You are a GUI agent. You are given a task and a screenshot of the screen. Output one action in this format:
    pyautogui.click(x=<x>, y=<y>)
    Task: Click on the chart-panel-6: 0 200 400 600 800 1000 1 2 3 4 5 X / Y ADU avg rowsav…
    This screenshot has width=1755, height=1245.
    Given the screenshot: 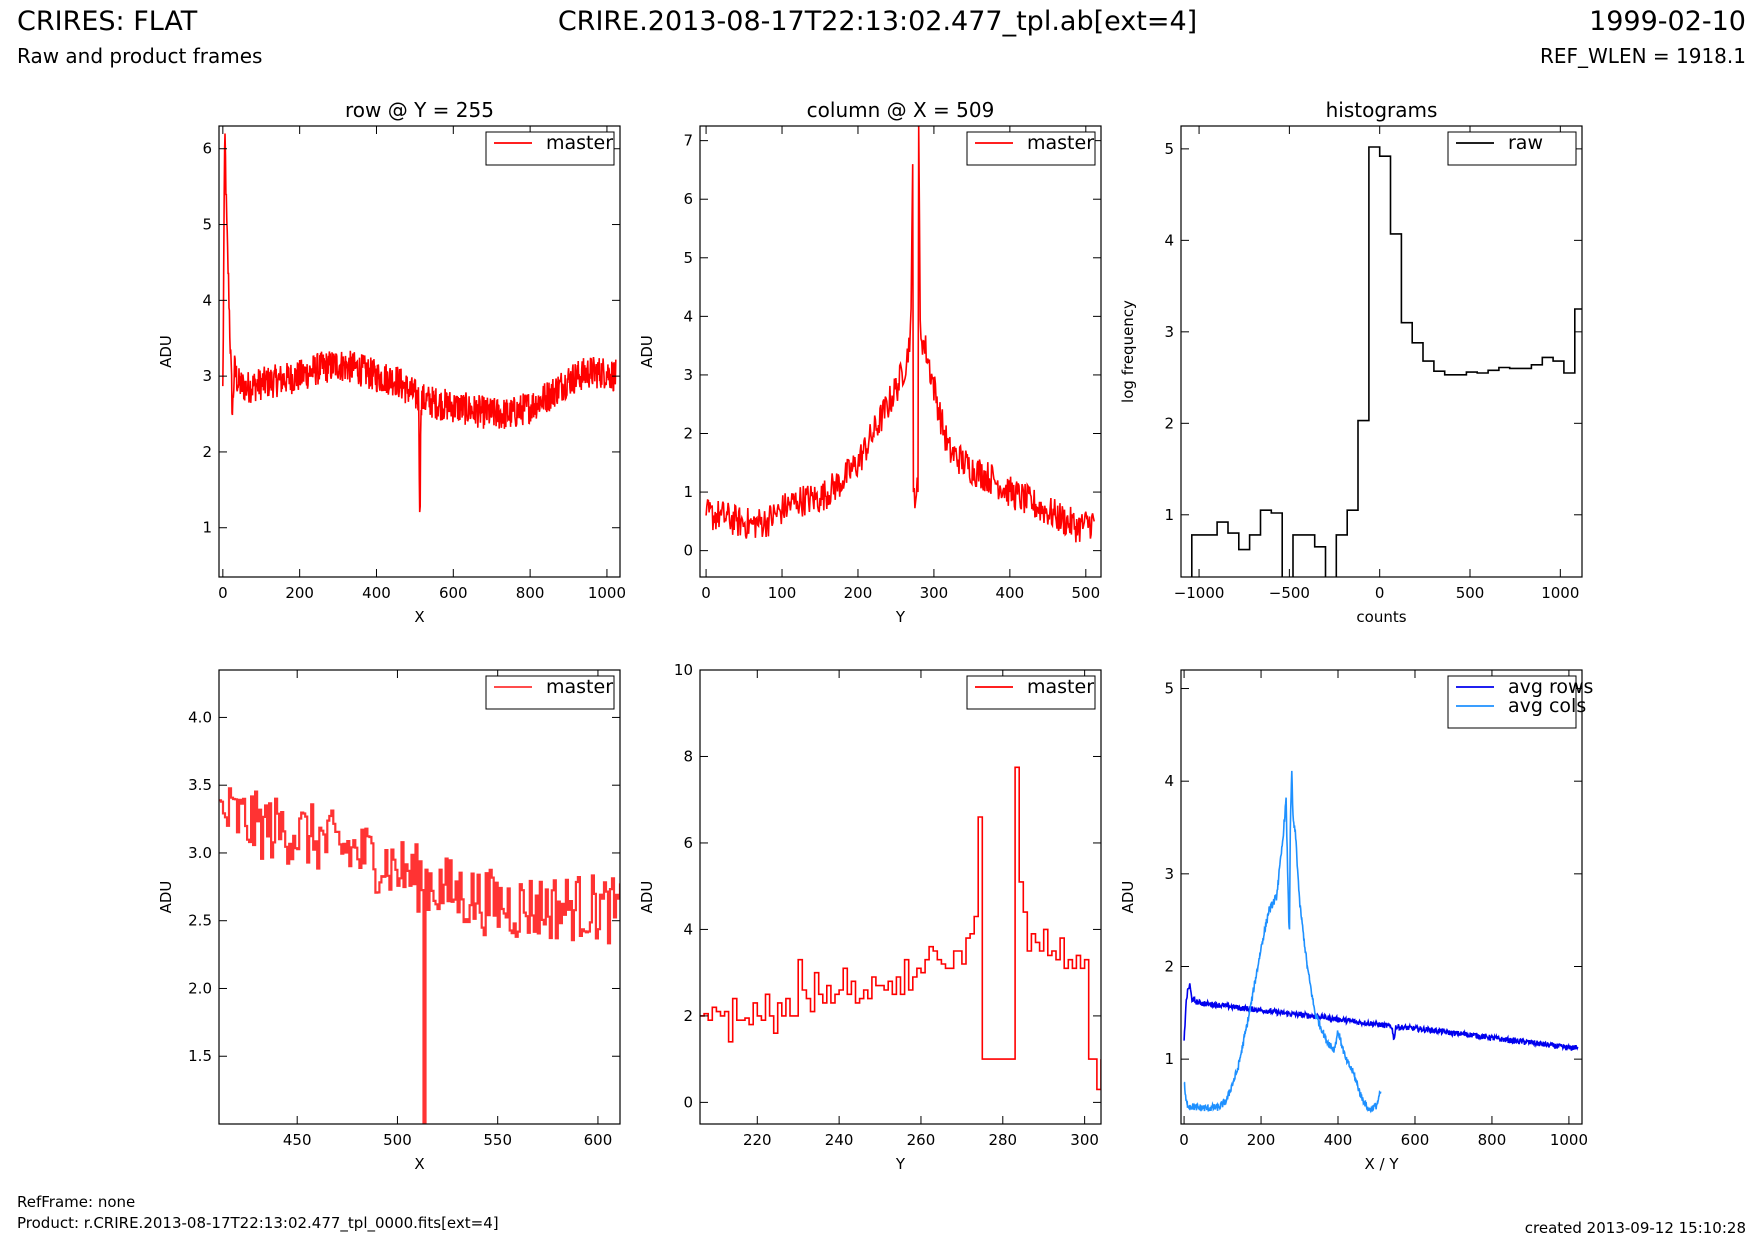 What is the action you would take?
    pyautogui.click(x=1356, y=921)
    